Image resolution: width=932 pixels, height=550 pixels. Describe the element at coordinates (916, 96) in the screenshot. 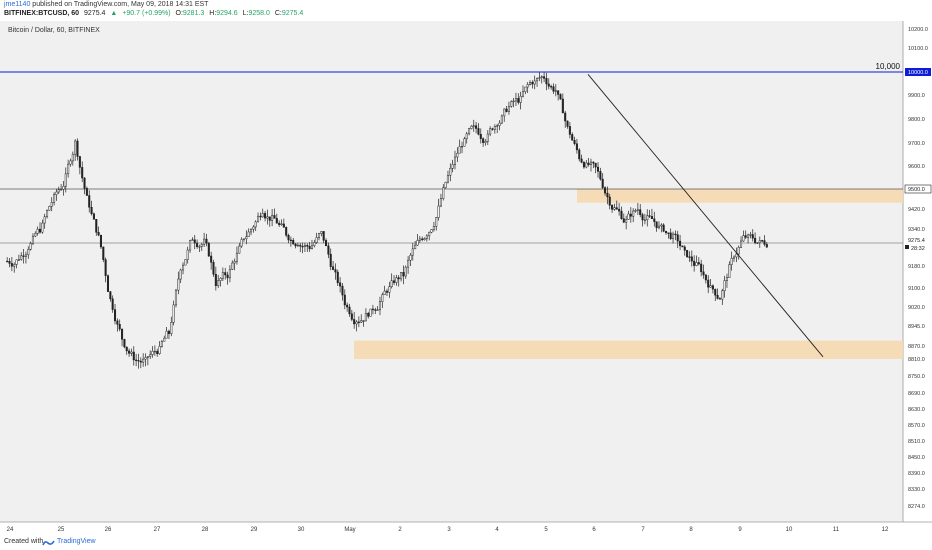

I see `price-tick-label: 9900.0` at that location.